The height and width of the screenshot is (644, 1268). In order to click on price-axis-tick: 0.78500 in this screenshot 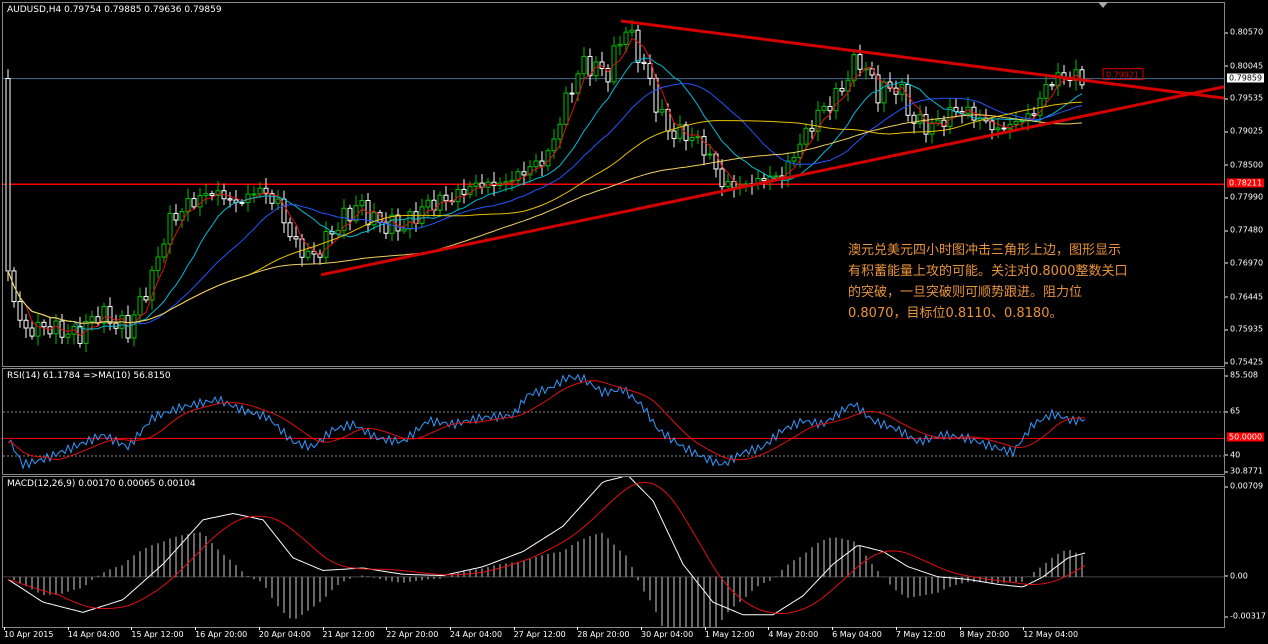, I will do `click(1244, 165)`.